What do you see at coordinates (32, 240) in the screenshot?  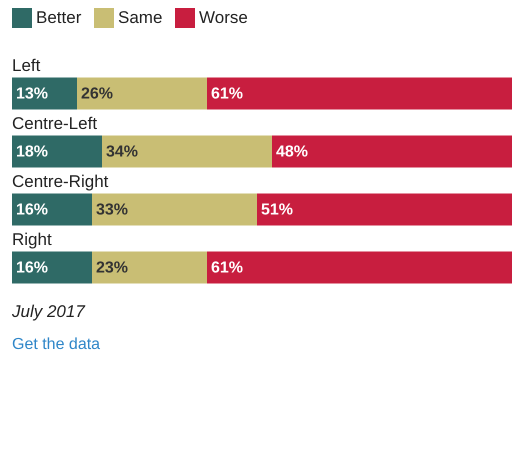 I see `y-tick-label: Right` at bounding box center [32, 240].